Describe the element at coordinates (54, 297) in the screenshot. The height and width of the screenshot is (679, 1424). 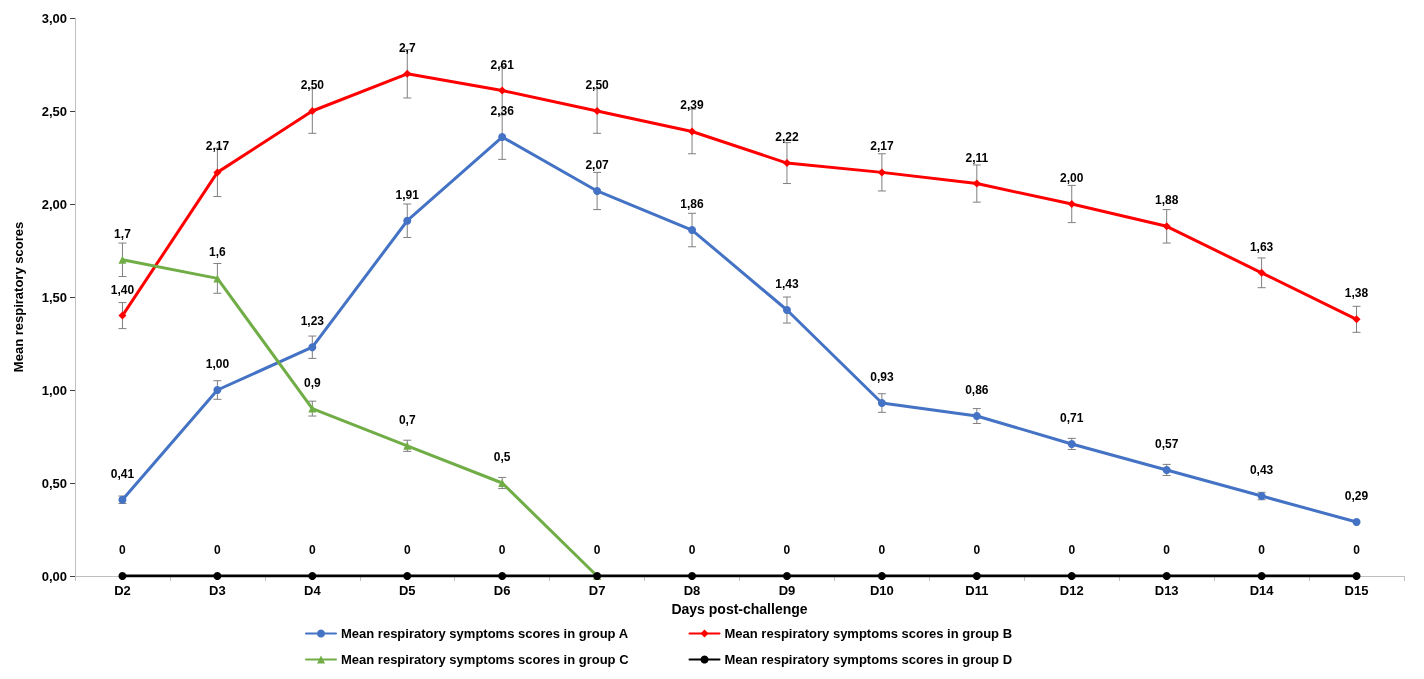
I see `y-tick-label: 1,50` at that location.